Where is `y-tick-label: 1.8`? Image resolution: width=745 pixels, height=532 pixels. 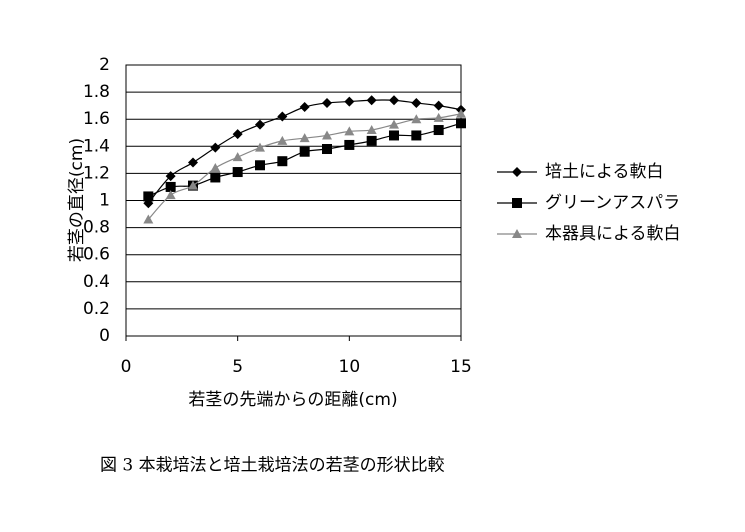
y-tick-label: 1.8 is located at coordinates (96, 92).